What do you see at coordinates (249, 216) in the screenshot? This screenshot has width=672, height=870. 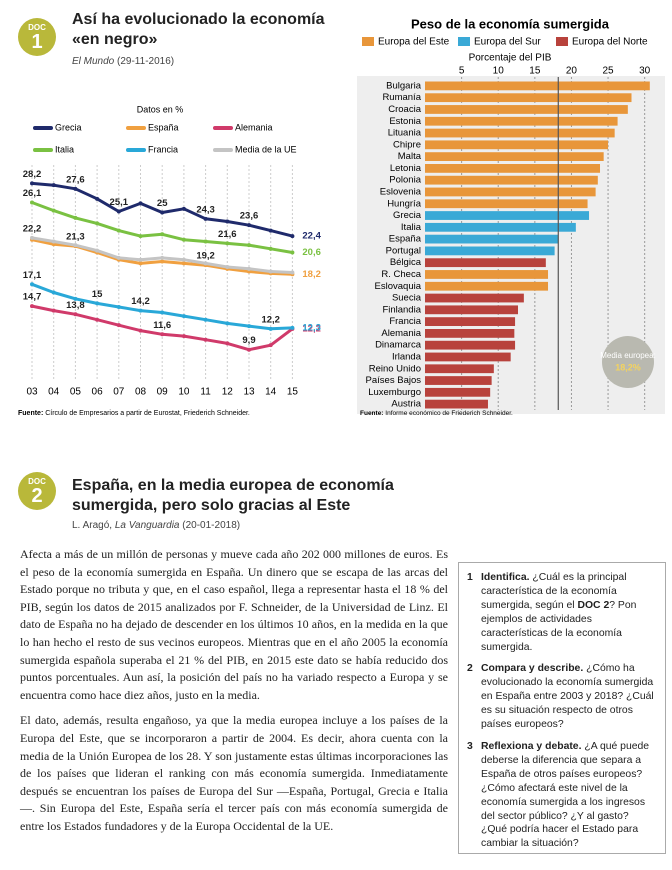 I see `value-label: 23,6` at bounding box center [249, 216].